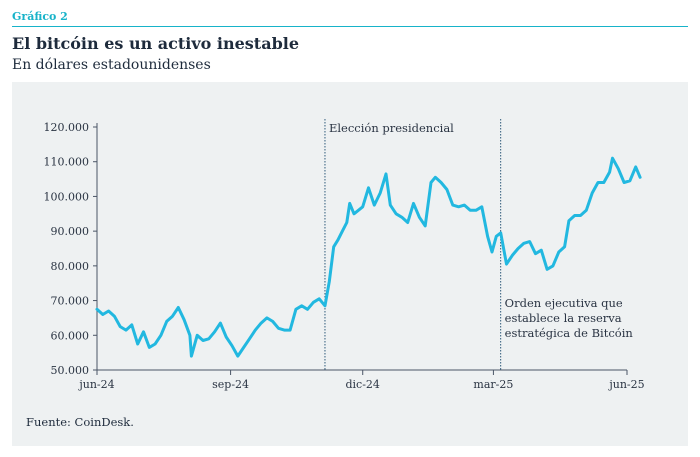 Image resolution: width=700 pixels, height=457 pixels. What do you see at coordinates (67, 127) in the screenshot?
I see `y-tick-label: 120.000` at bounding box center [67, 127].